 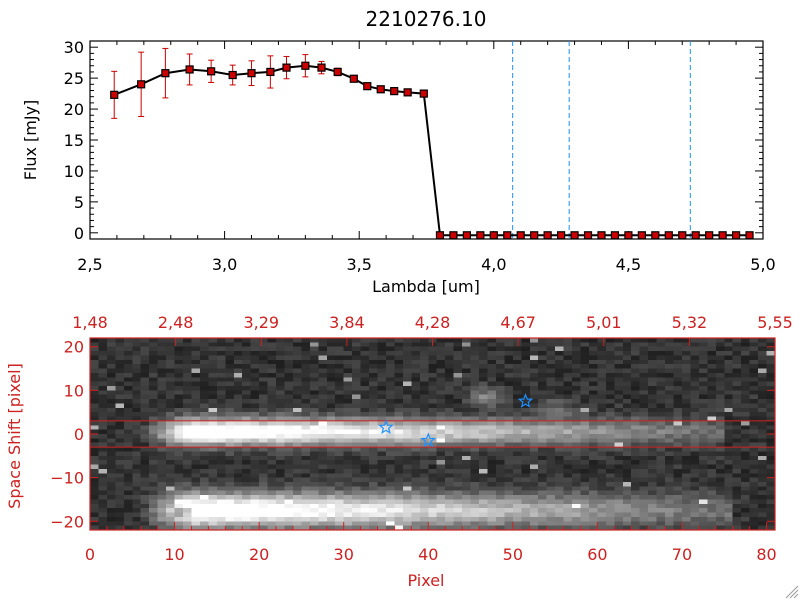 What do you see at coordinates (428, 554) in the screenshot?
I see `pixel-tick-label: 40` at bounding box center [428, 554].